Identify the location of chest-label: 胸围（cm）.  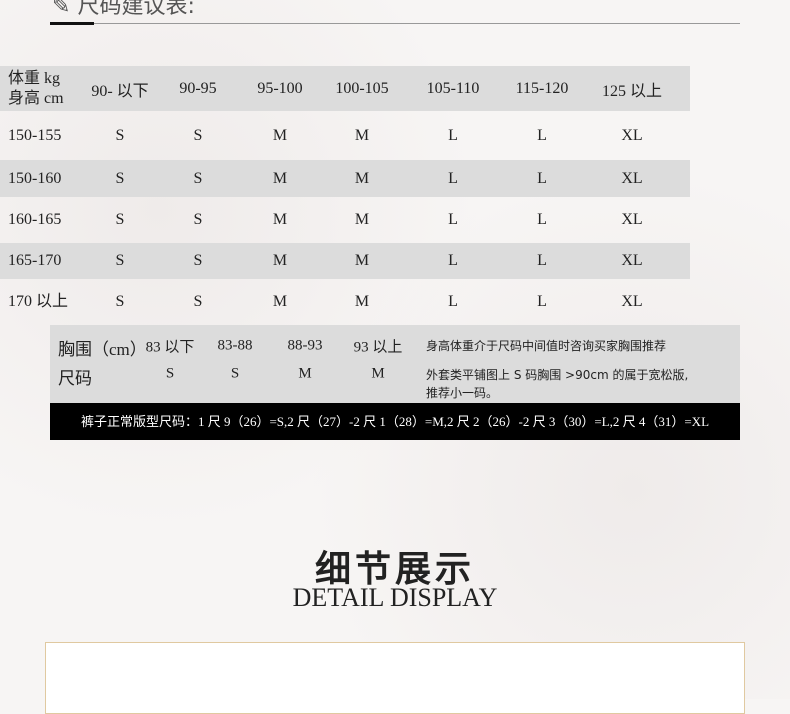
(102, 349).